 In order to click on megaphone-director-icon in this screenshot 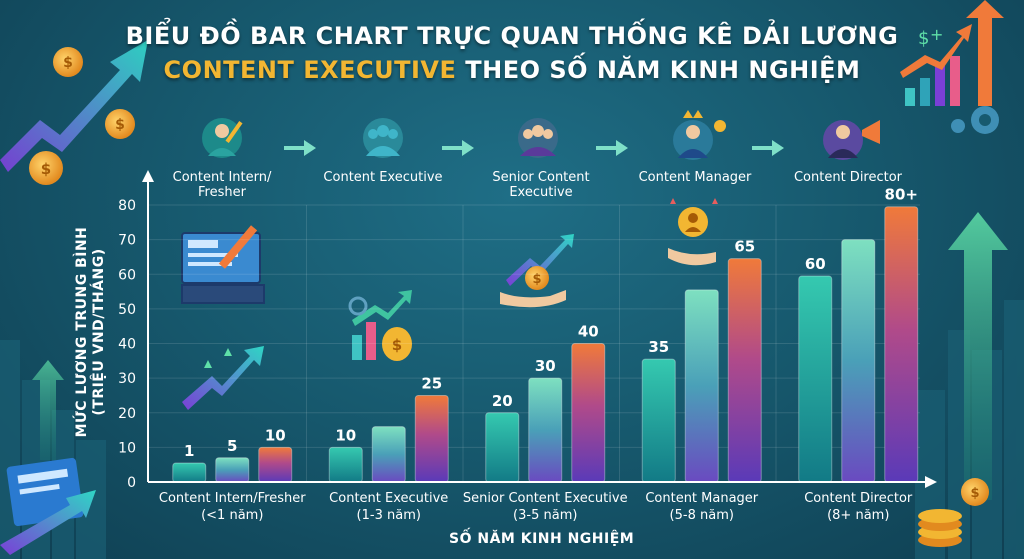, I will do `click(851, 140)`.